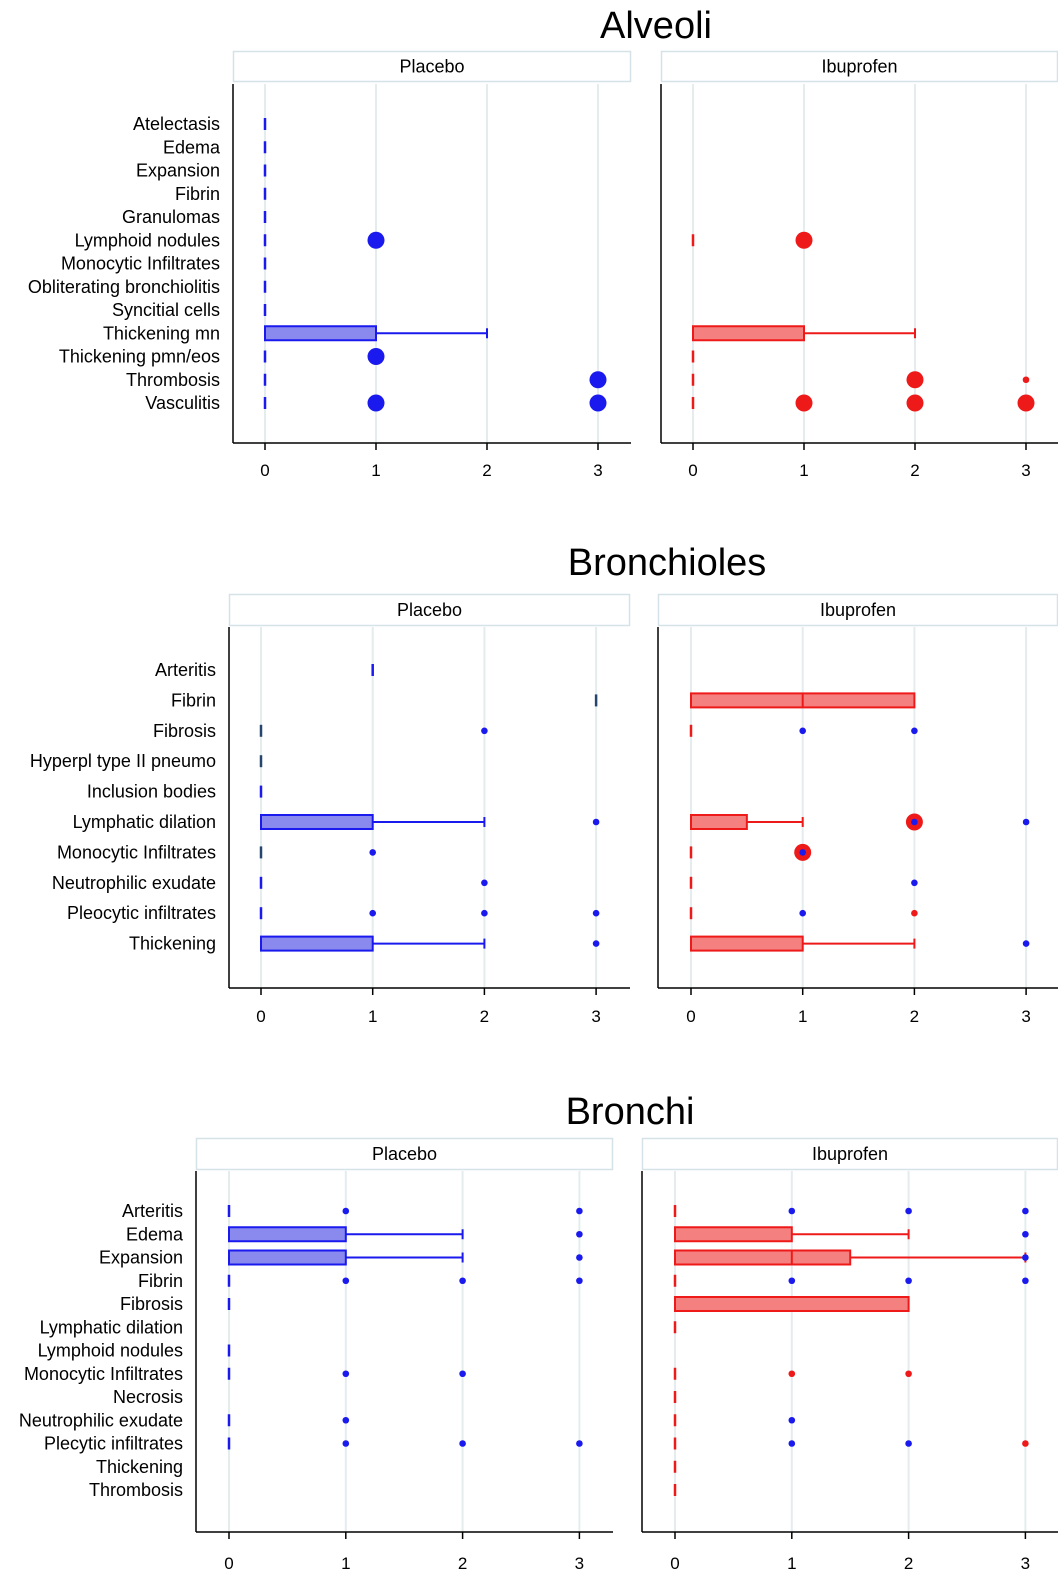 Image resolution: width=1058 pixels, height=1581 pixels. I want to click on category-label: Thrombosis, so click(173, 380).